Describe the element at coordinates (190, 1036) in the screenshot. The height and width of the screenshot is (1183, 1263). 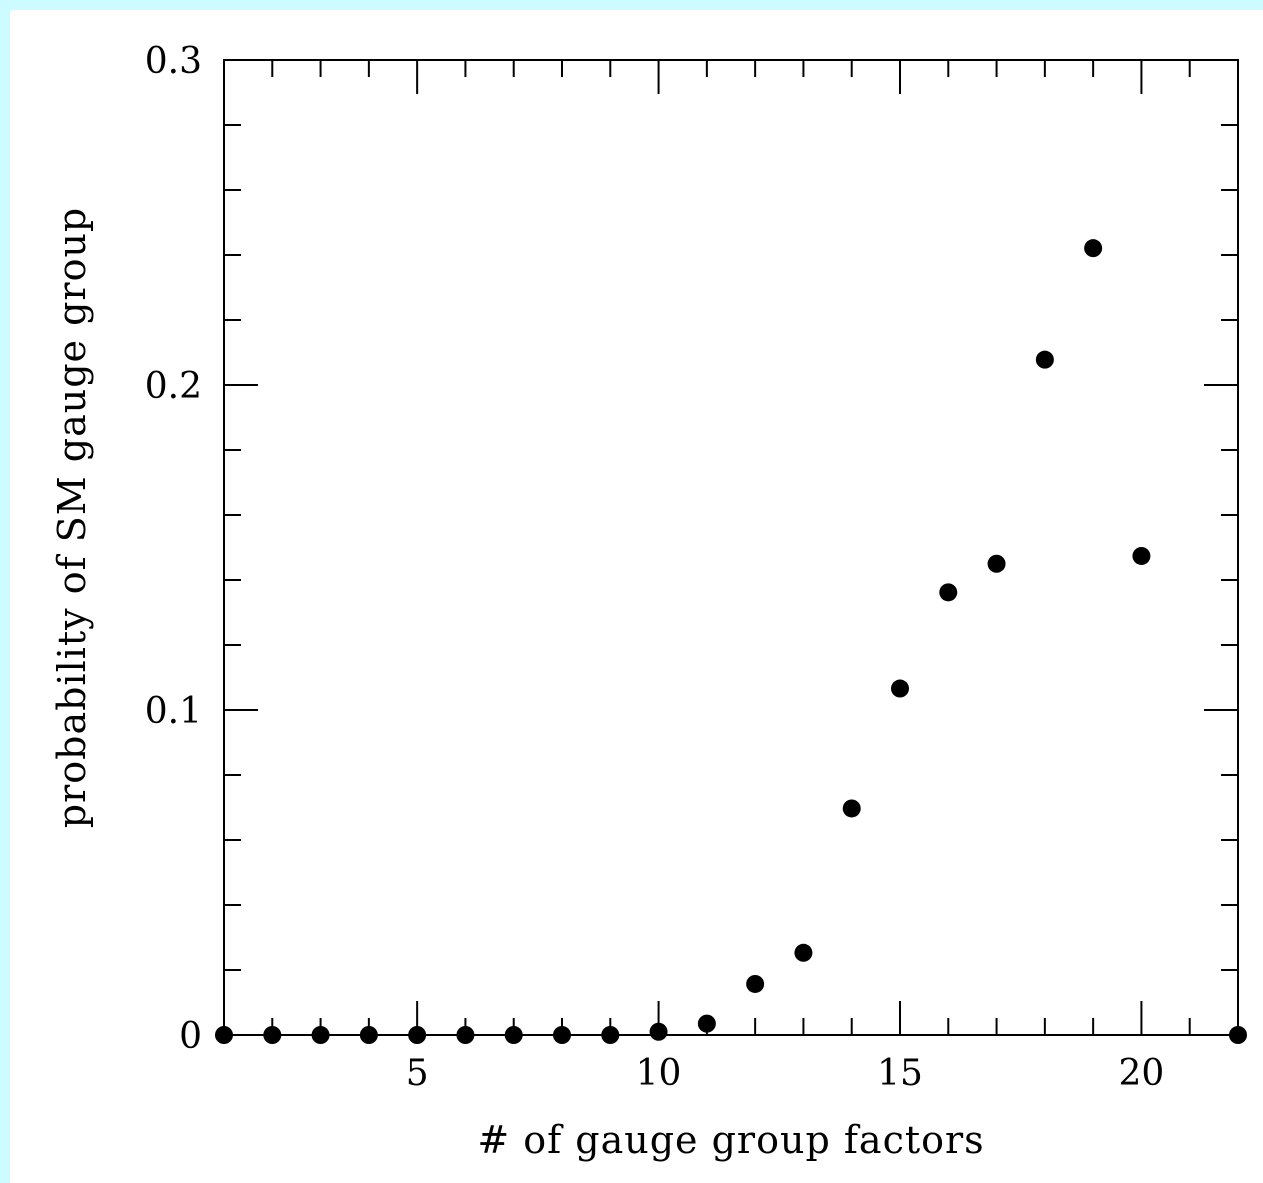
I see `y-tick-label: 0` at that location.